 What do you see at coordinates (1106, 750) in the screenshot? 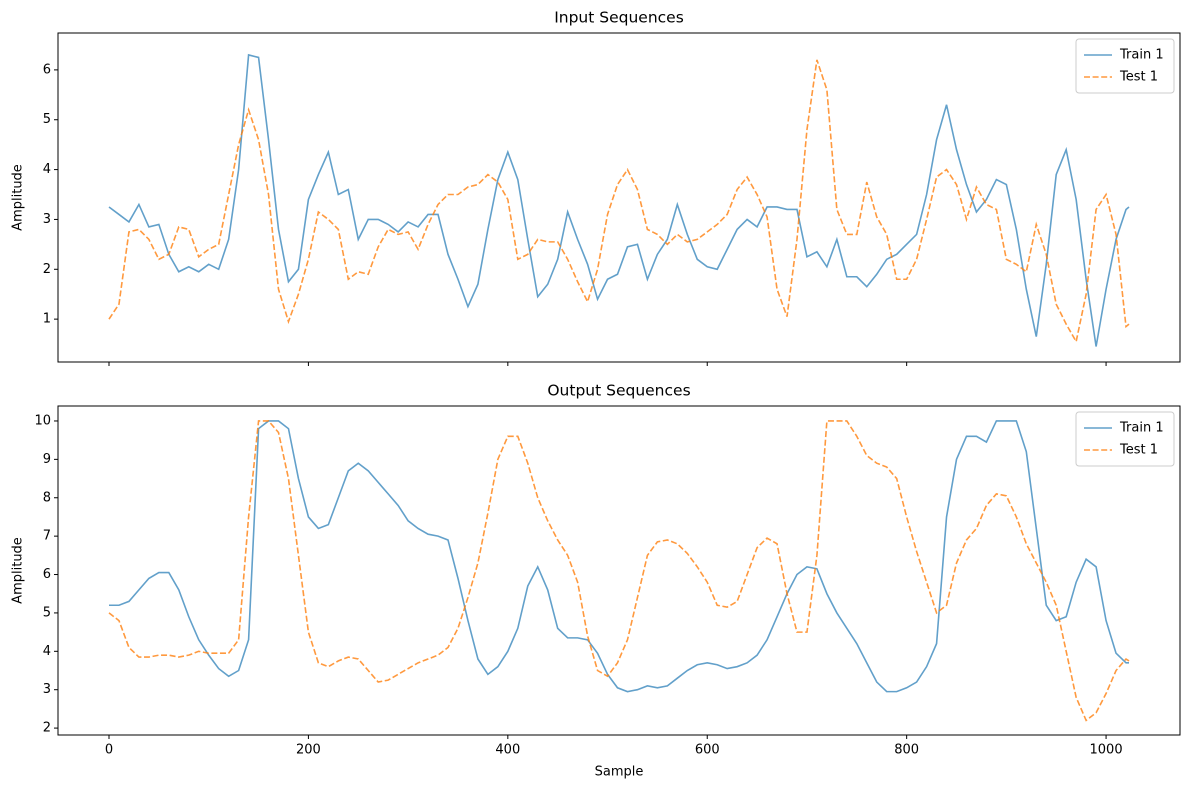
I see `x-tick-label: 1000` at bounding box center [1106, 750].